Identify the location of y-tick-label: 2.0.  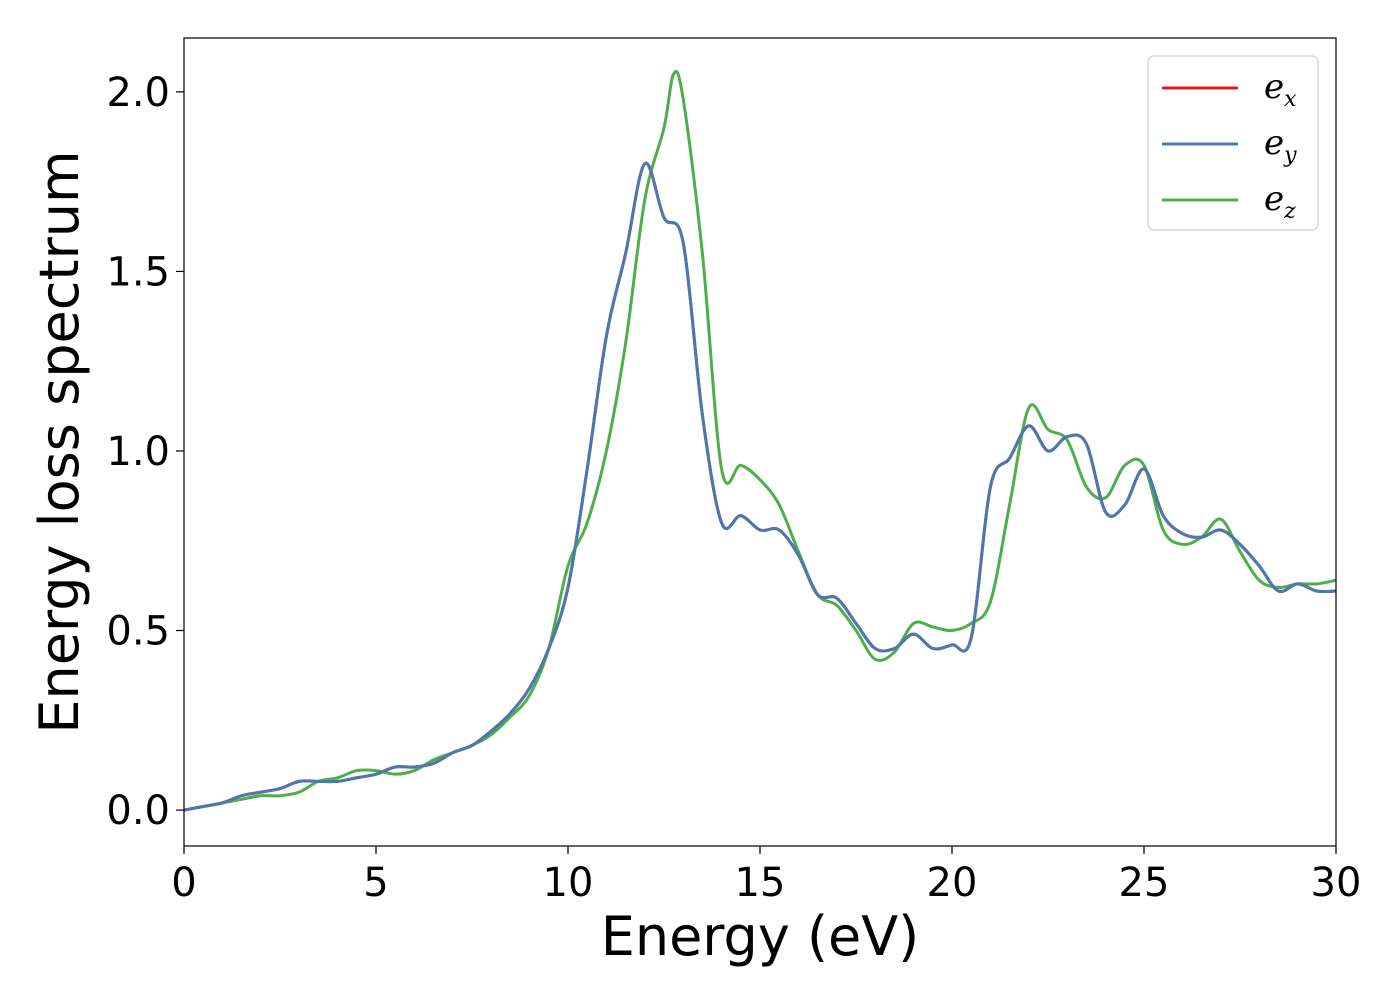
(138, 93).